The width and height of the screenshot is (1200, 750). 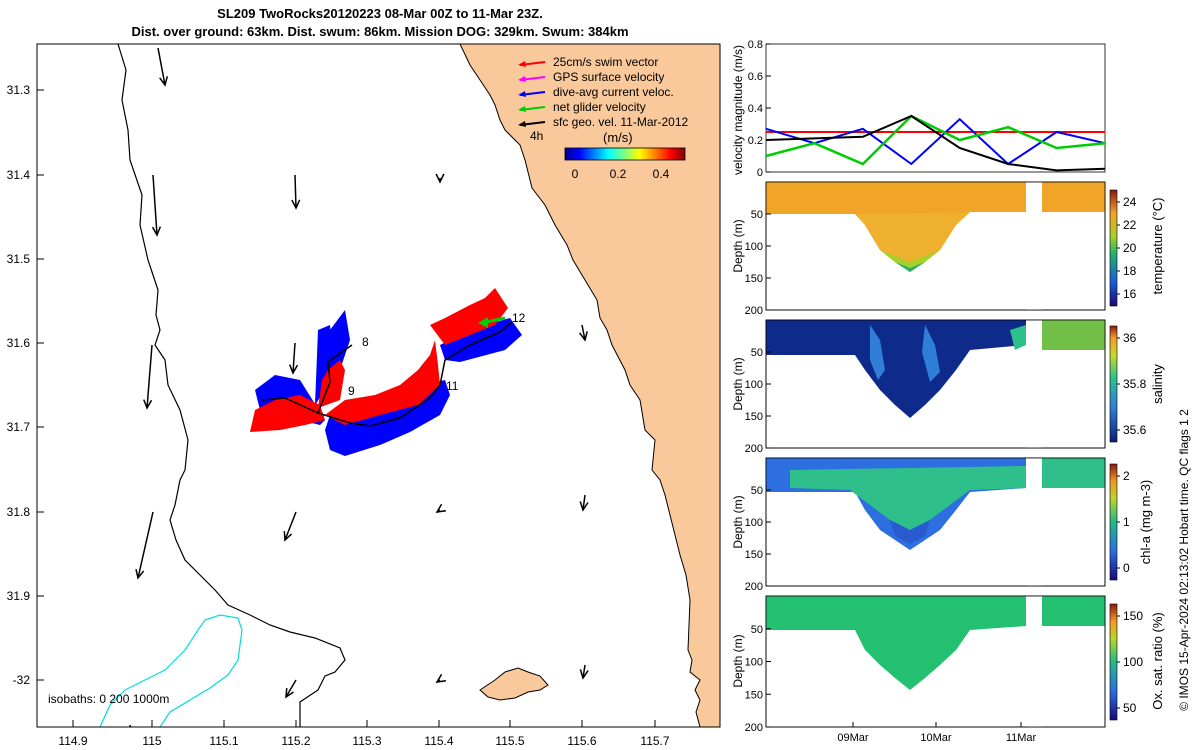 What do you see at coordinates (22, 680) in the screenshot?
I see `map-y-tick-label: -32` at bounding box center [22, 680].